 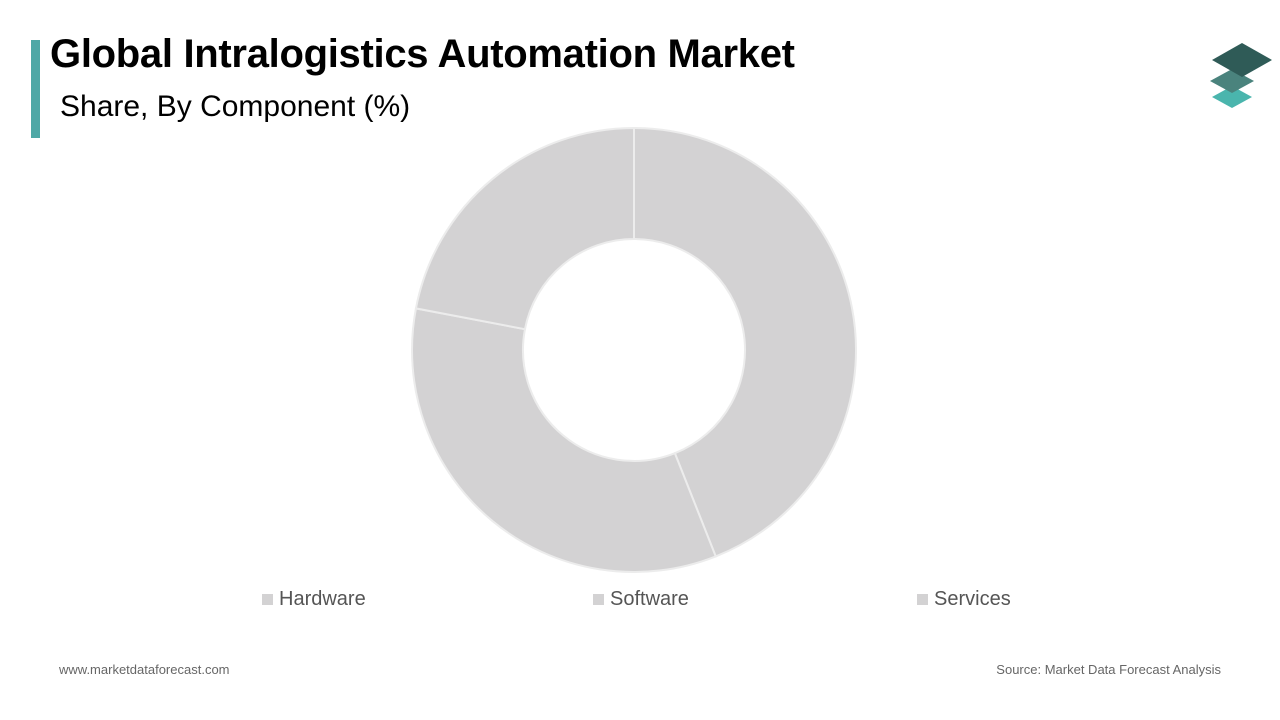 What do you see at coordinates (267, 599) in the screenshot?
I see `legend-swatch-hardware` at bounding box center [267, 599].